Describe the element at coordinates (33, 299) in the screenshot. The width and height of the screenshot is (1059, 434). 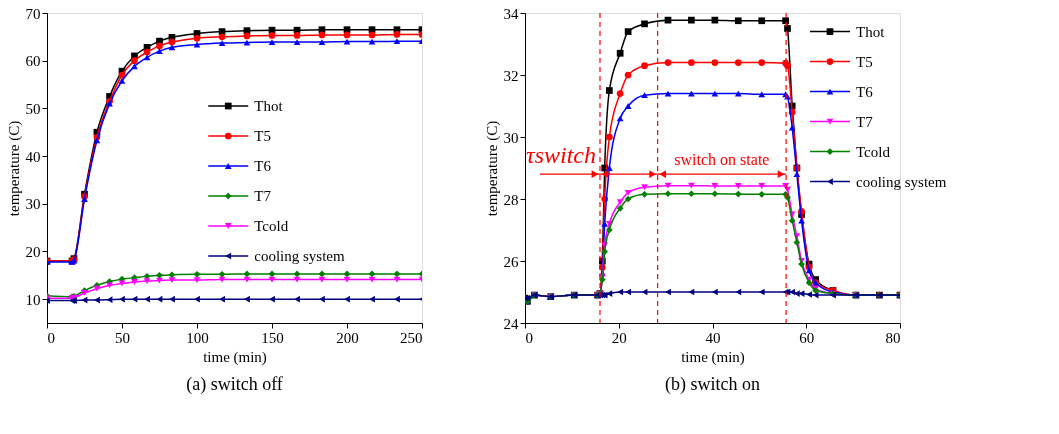
I see `y-tick-label: 10` at that location.